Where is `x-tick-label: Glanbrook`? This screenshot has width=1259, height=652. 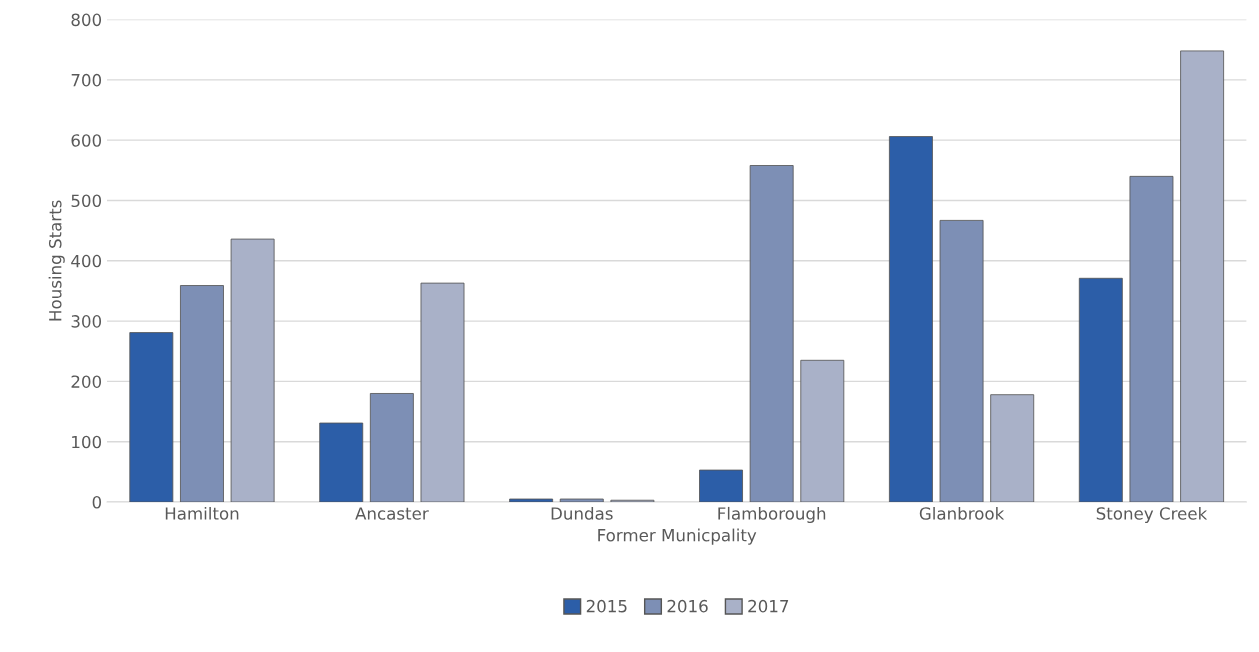
x-tick-label: Glanbrook is located at coordinates (962, 513).